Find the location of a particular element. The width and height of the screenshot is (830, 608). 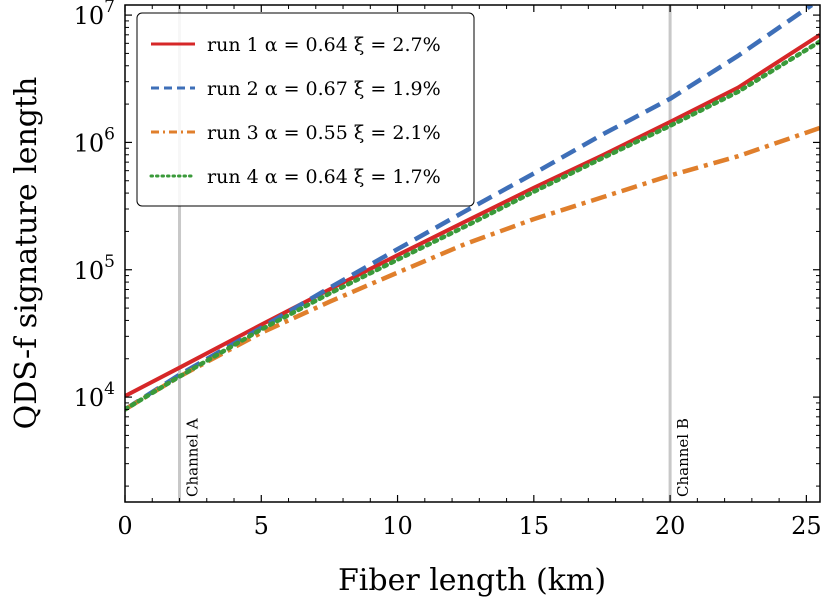

reference-line-label-2: Channel B is located at coordinates (683, 457).